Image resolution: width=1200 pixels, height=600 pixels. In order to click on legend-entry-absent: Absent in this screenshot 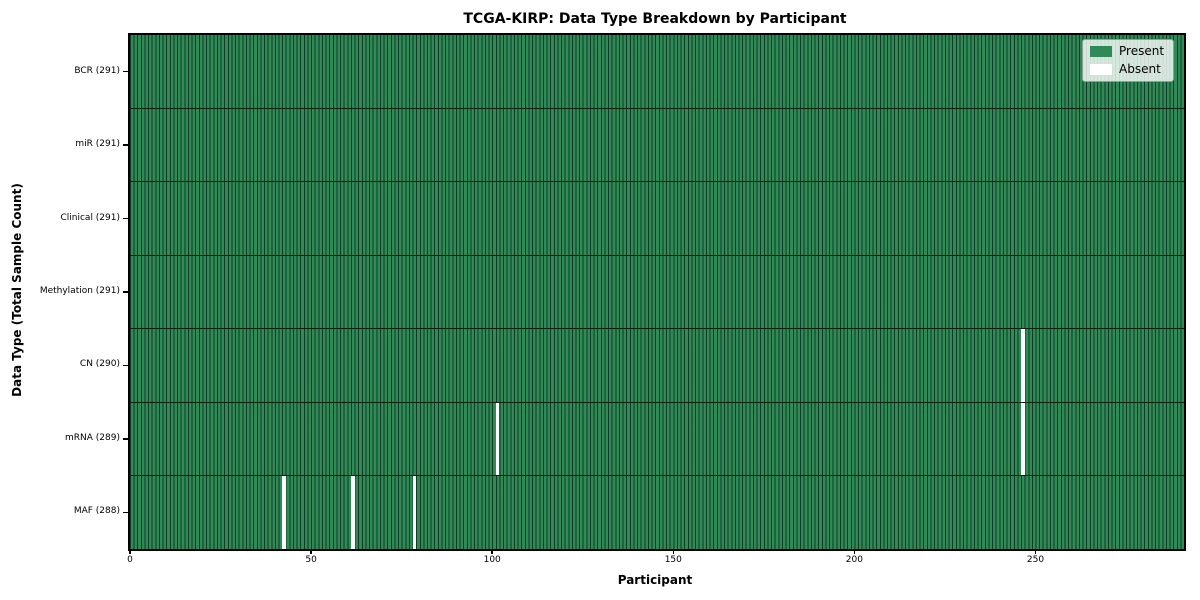, I will do `click(1128, 69)`.